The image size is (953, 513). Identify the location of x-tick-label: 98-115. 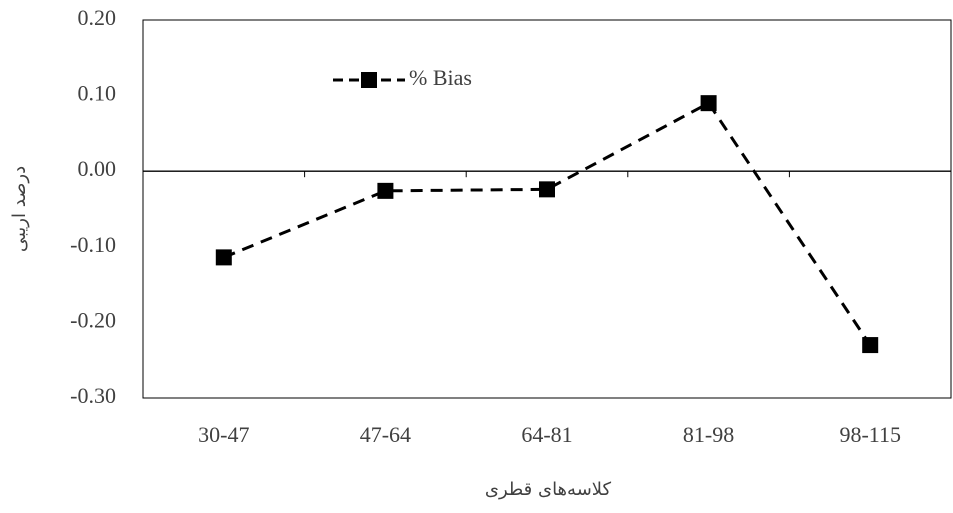
(870, 434).